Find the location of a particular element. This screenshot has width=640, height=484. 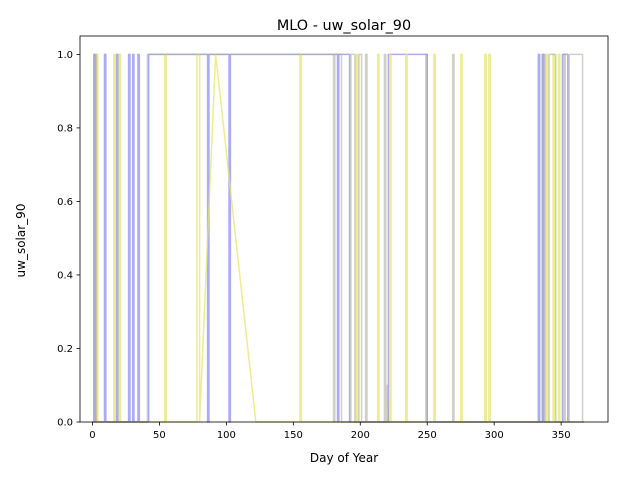

x-tick-label: 150 is located at coordinates (293, 435).